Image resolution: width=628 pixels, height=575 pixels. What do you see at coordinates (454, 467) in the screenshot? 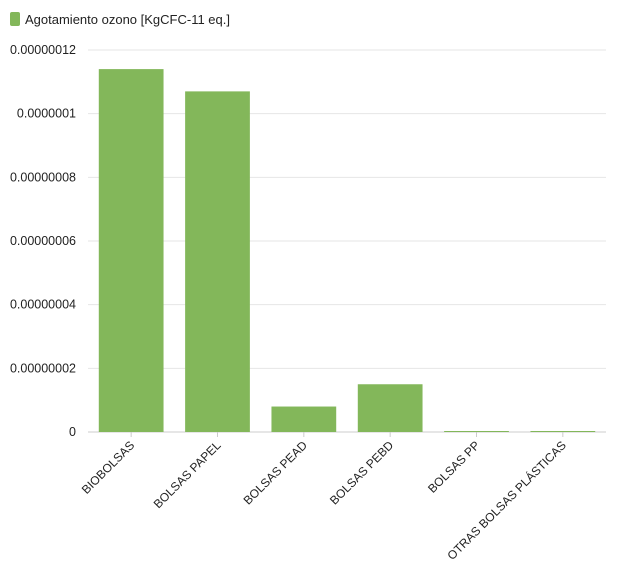
I see `x-tick-label: BOLSAS PP` at bounding box center [454, 467].